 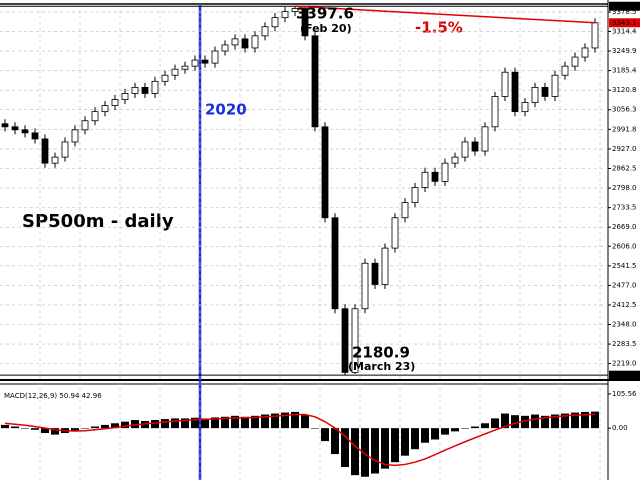 I want to click on y-tick-label: 3314.4, so click(x=624, y=31).